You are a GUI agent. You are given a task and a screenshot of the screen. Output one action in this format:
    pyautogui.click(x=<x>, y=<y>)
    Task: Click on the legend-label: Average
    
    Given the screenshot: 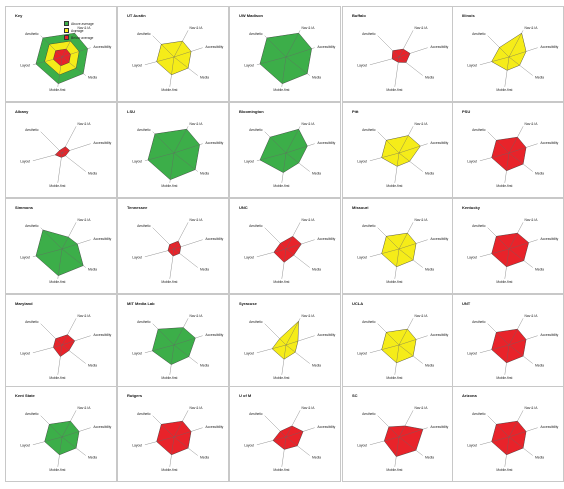 What is the action you would take?
    pyautogui.click(x=77, y=30)
    